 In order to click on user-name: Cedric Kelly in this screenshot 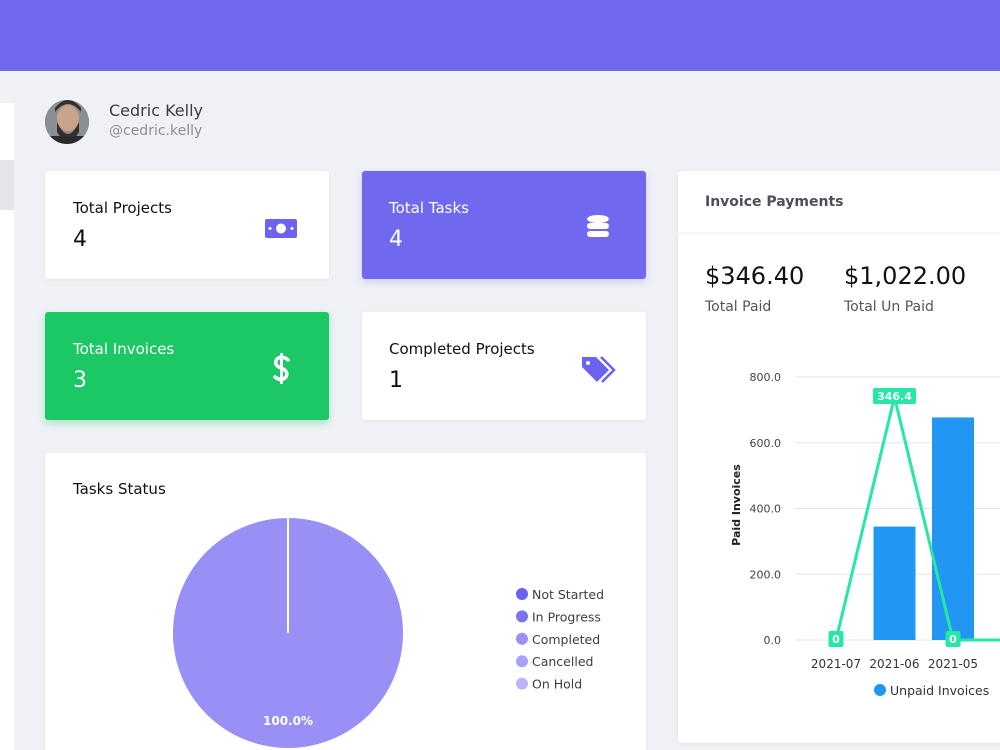, I will do `click(156, 110)`.